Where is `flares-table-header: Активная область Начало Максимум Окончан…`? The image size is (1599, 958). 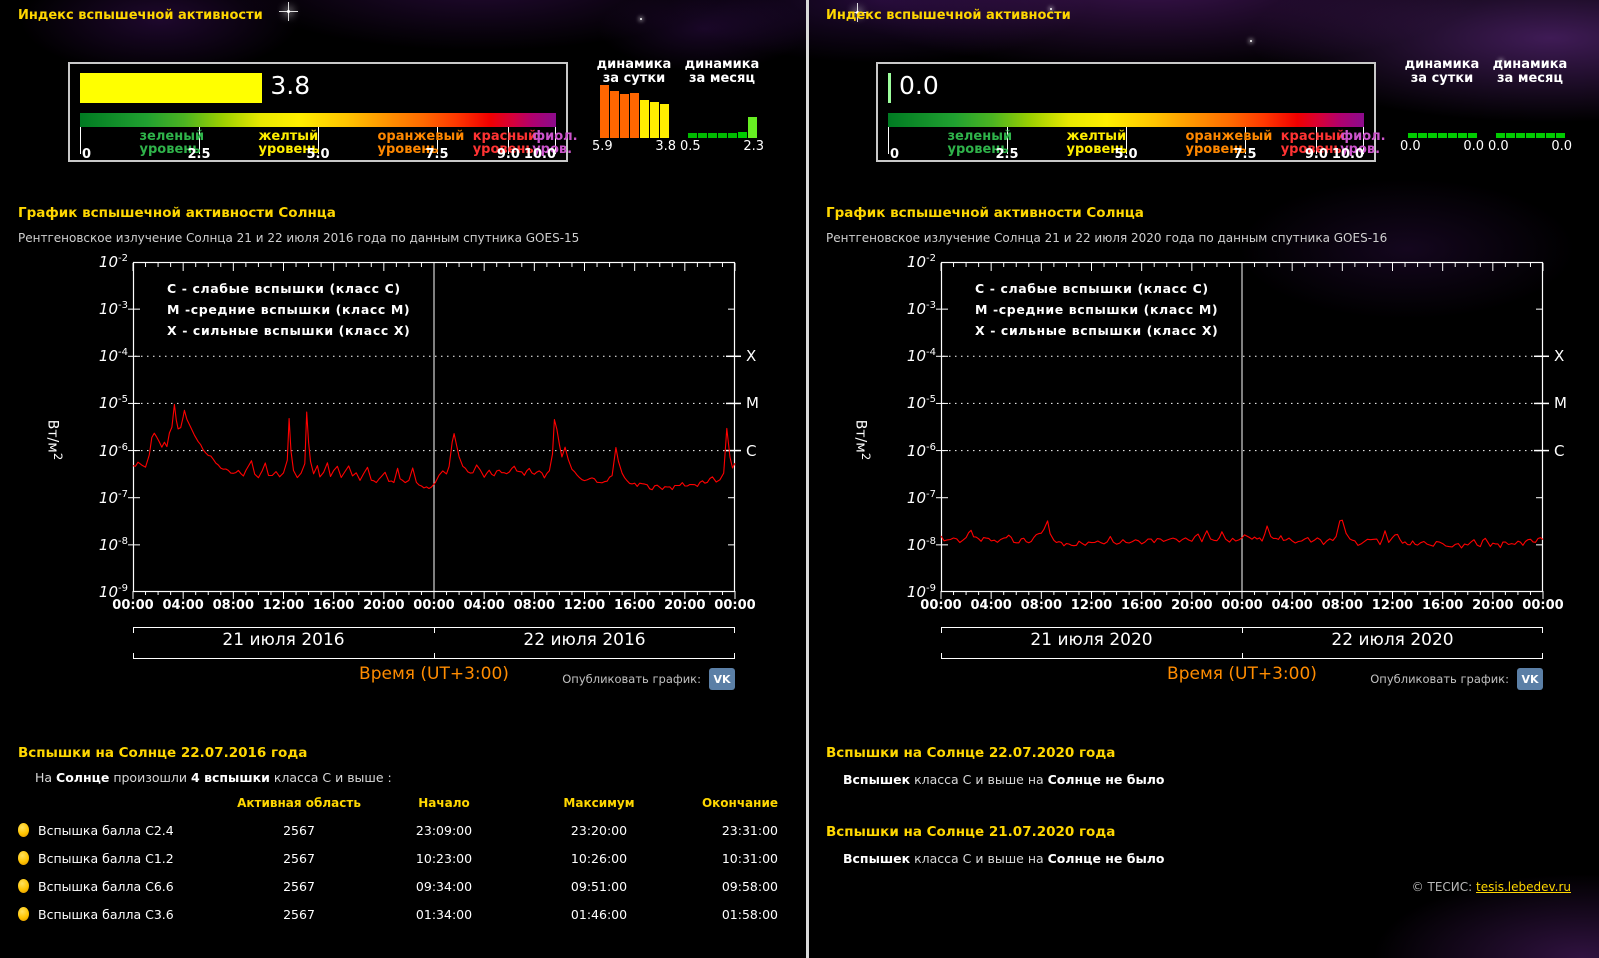 flares-table-header: Активная область Начало Максимум Окончан… is located at coordinates (507, 803).